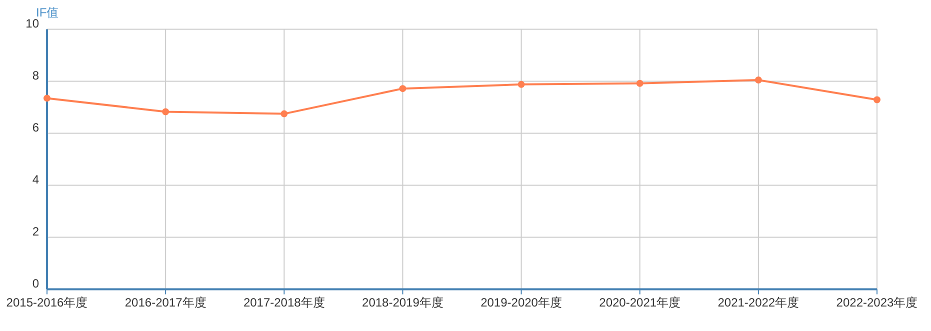 The height and width of the screenshot is (331, 931). I want to click on y-tick-label: 4, so click(36, 179).